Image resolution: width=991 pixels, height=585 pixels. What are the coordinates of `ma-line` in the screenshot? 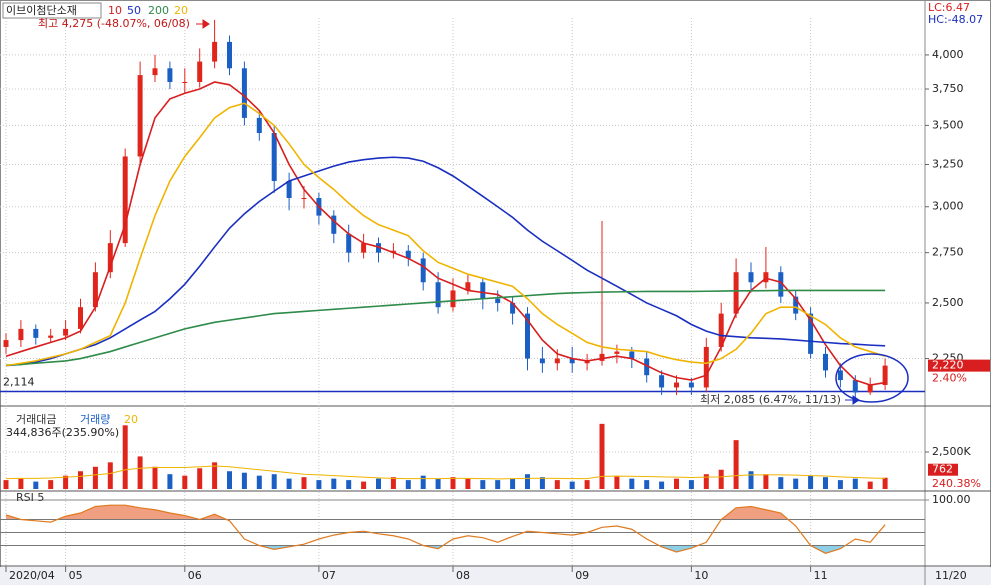 It's located at (445, 327).